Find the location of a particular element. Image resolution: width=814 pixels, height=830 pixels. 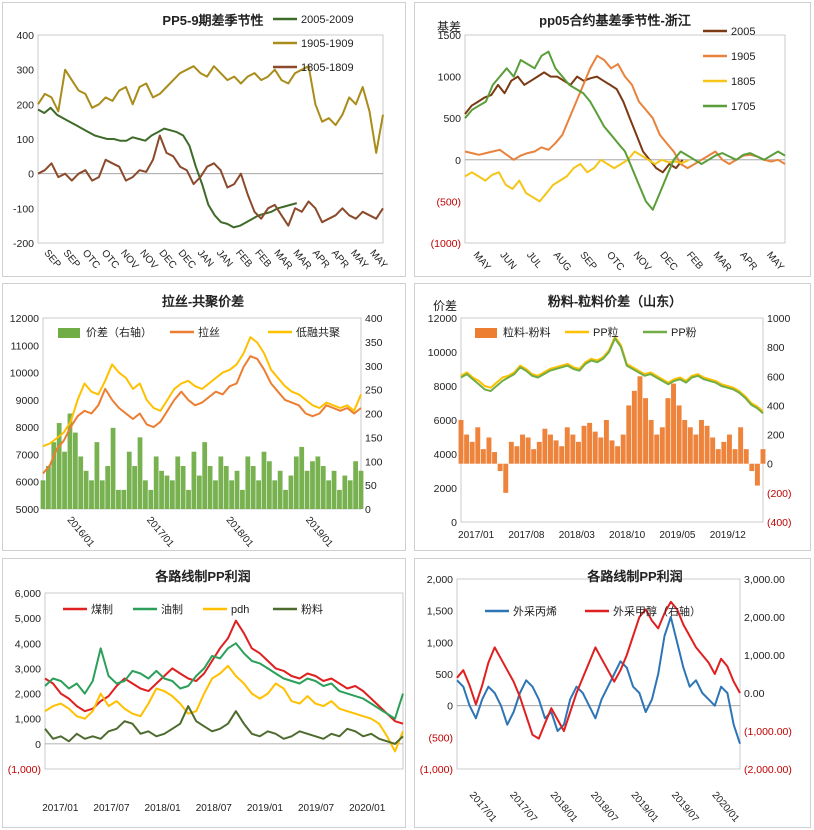

x-tick-label: JAN is located at coordinates (205, 259).